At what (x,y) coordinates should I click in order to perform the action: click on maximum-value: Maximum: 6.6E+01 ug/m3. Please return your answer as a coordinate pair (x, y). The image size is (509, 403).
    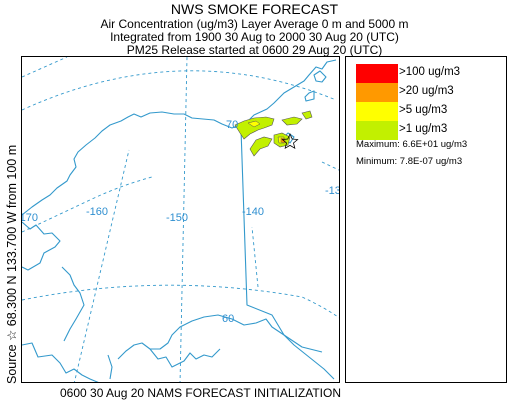
    Looking at the image, I should click on (412, 144).